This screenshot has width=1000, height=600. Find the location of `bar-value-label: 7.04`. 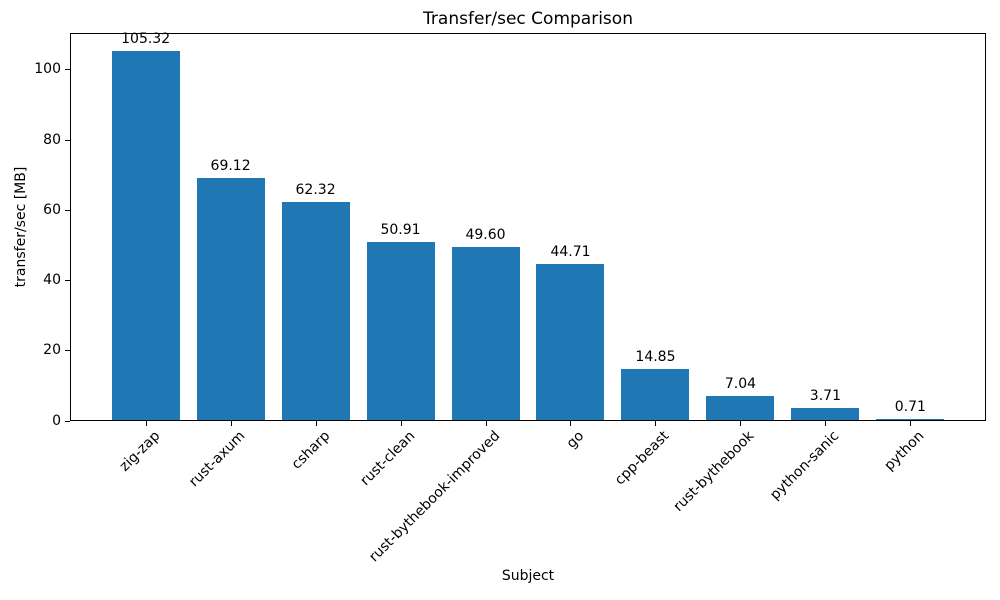

bar-value-label: 7.04 is located at coordinates (740, 384).